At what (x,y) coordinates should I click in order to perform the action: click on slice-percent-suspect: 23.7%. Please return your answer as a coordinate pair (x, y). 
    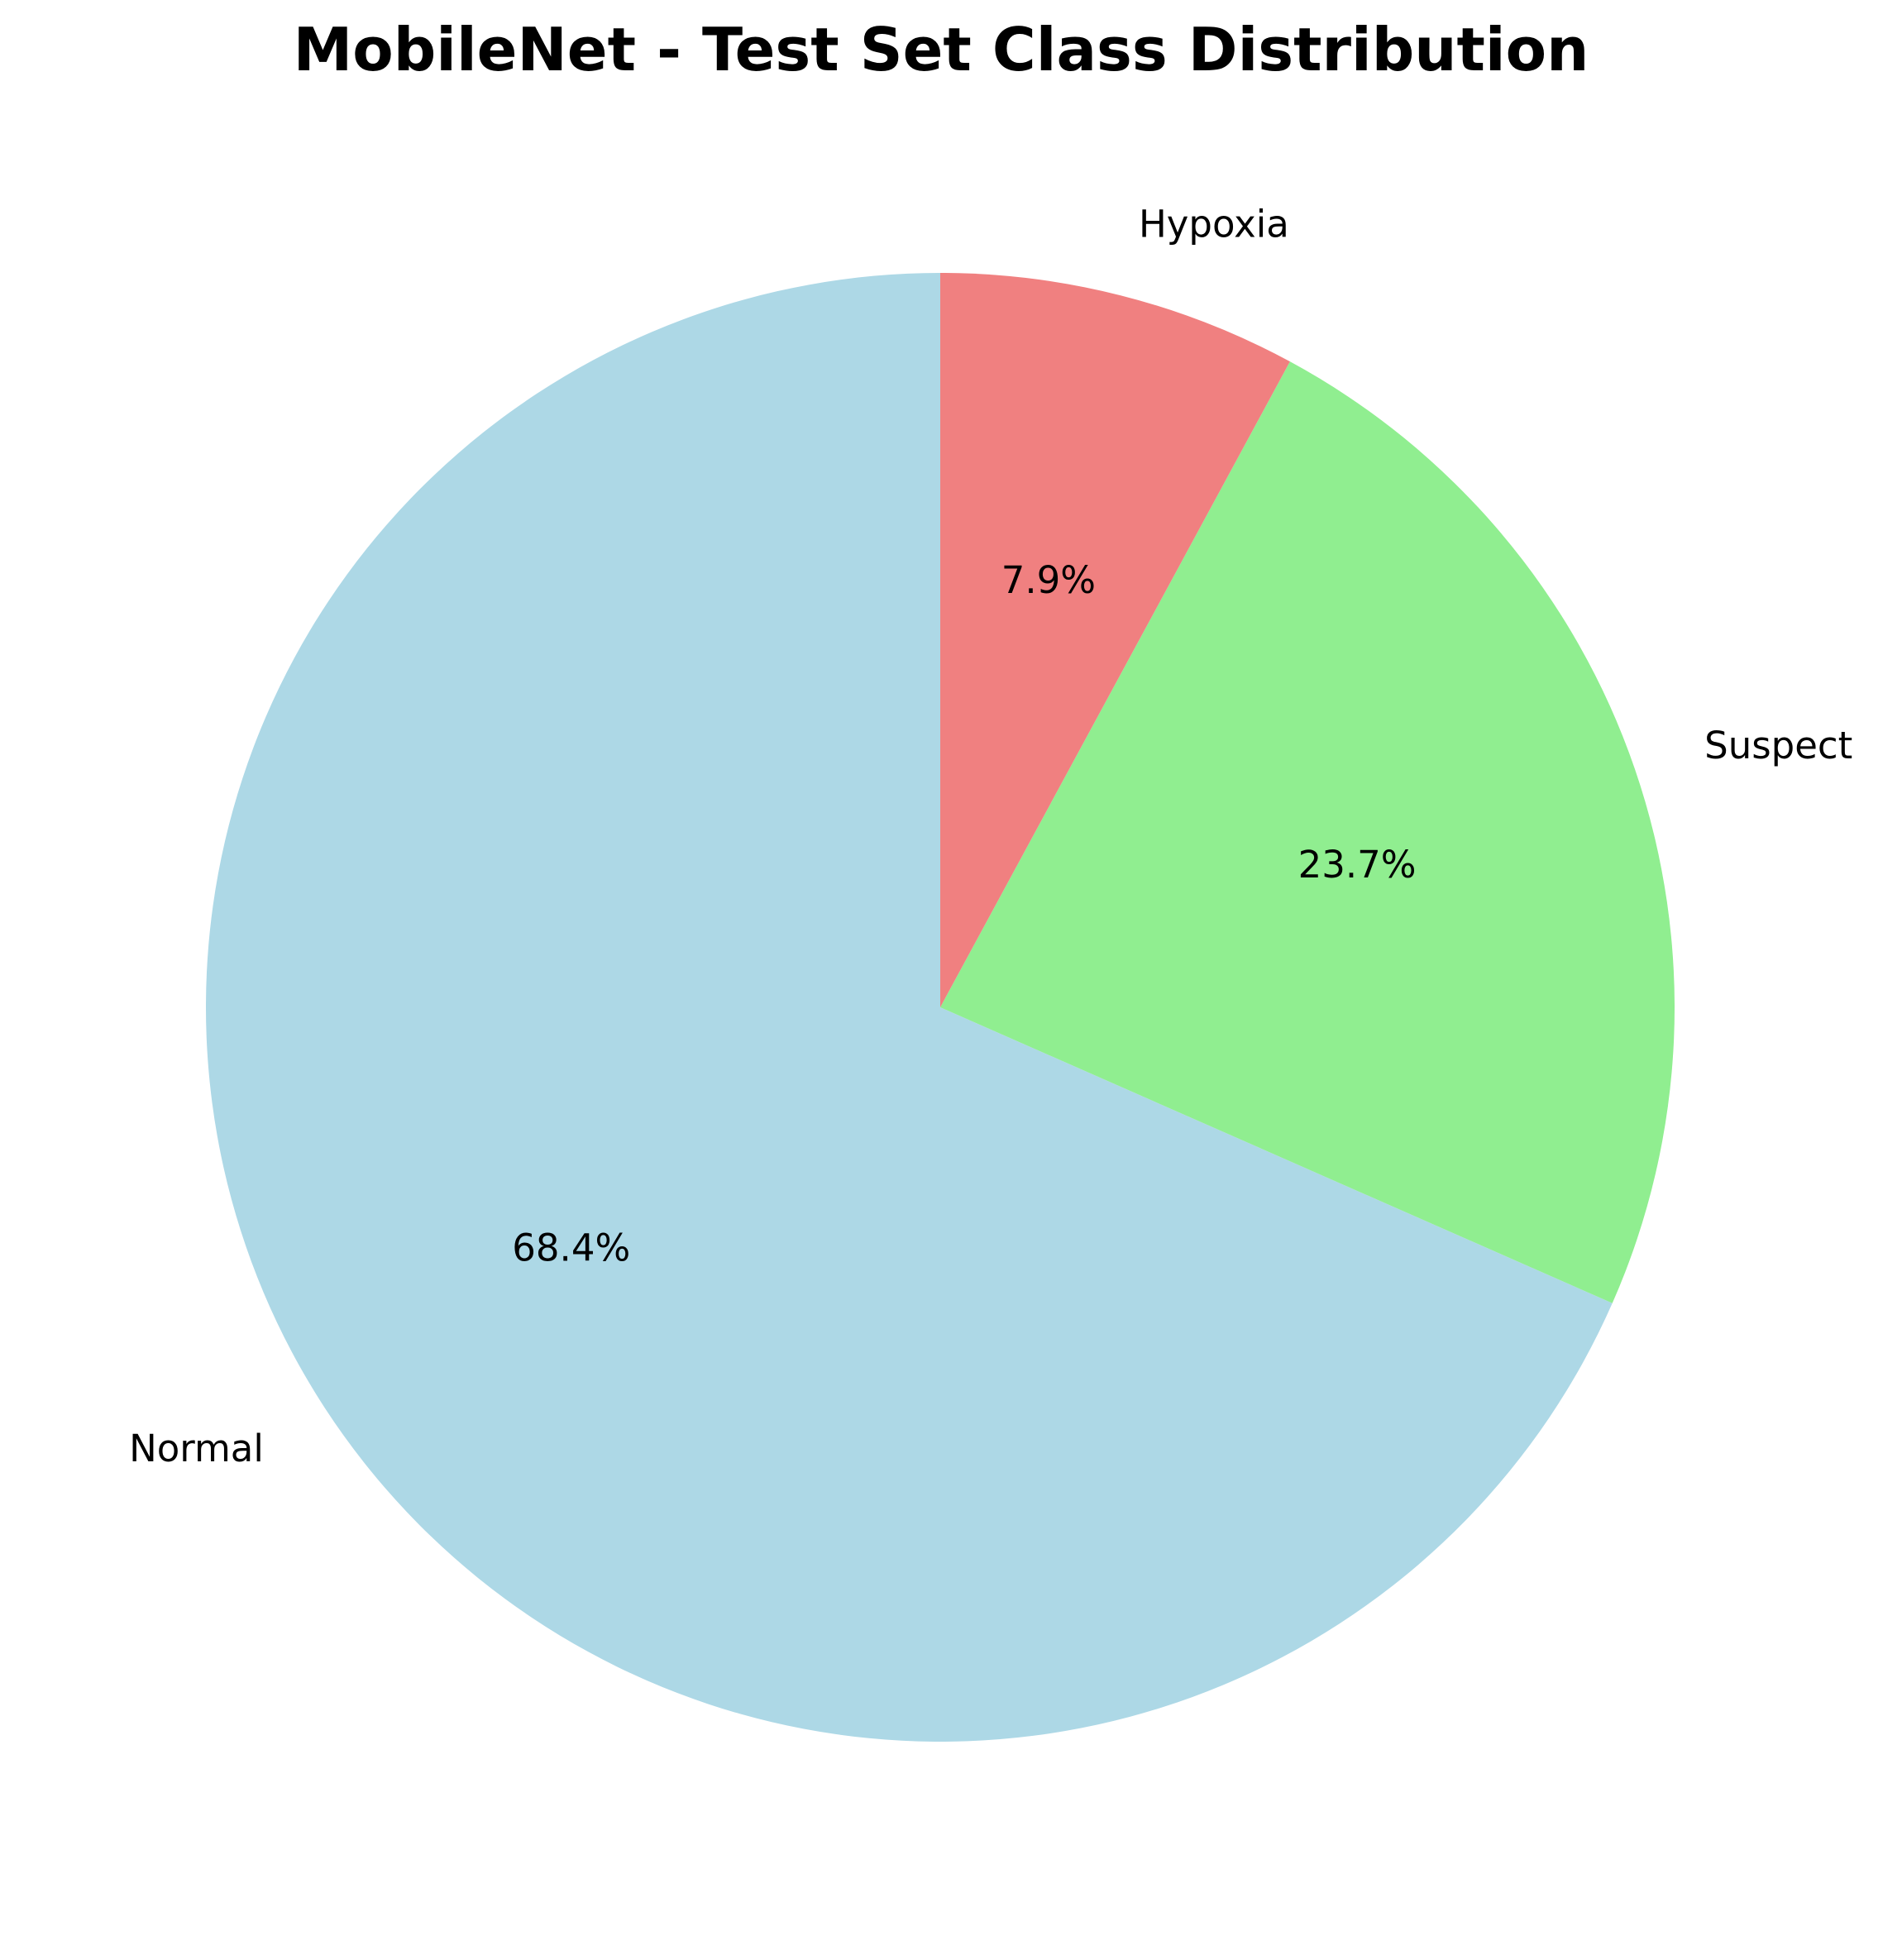
    Looking at the image, I should click on (1357, 865).